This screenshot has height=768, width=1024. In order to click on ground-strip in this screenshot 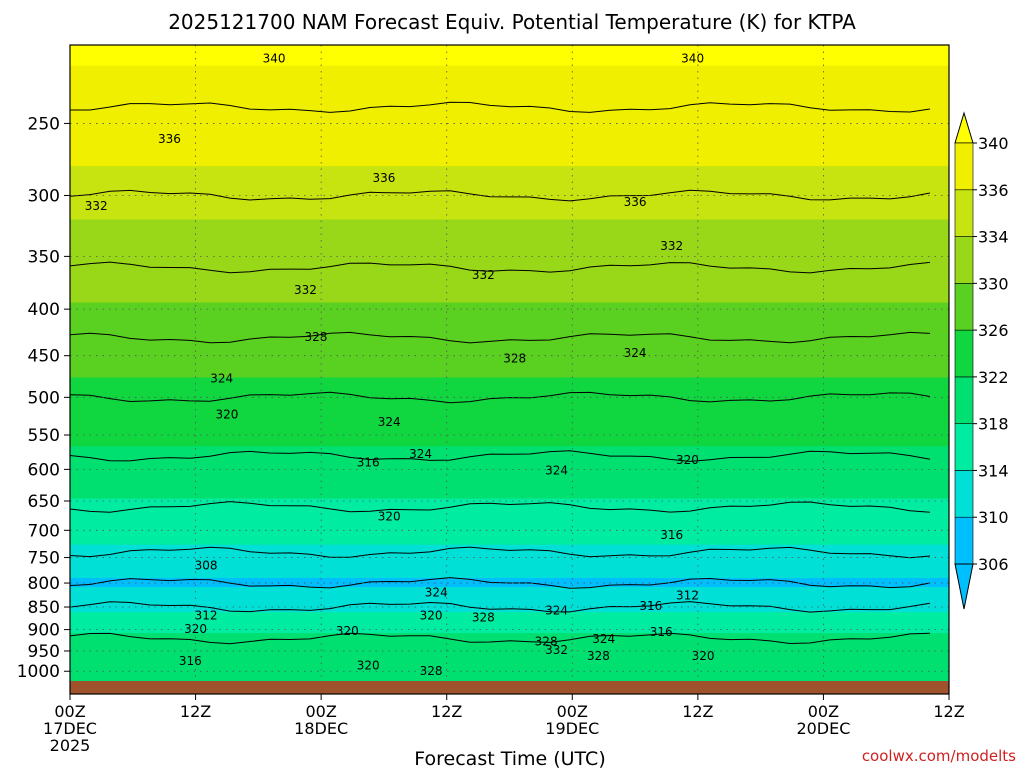, I will do `click(509, 687)`.